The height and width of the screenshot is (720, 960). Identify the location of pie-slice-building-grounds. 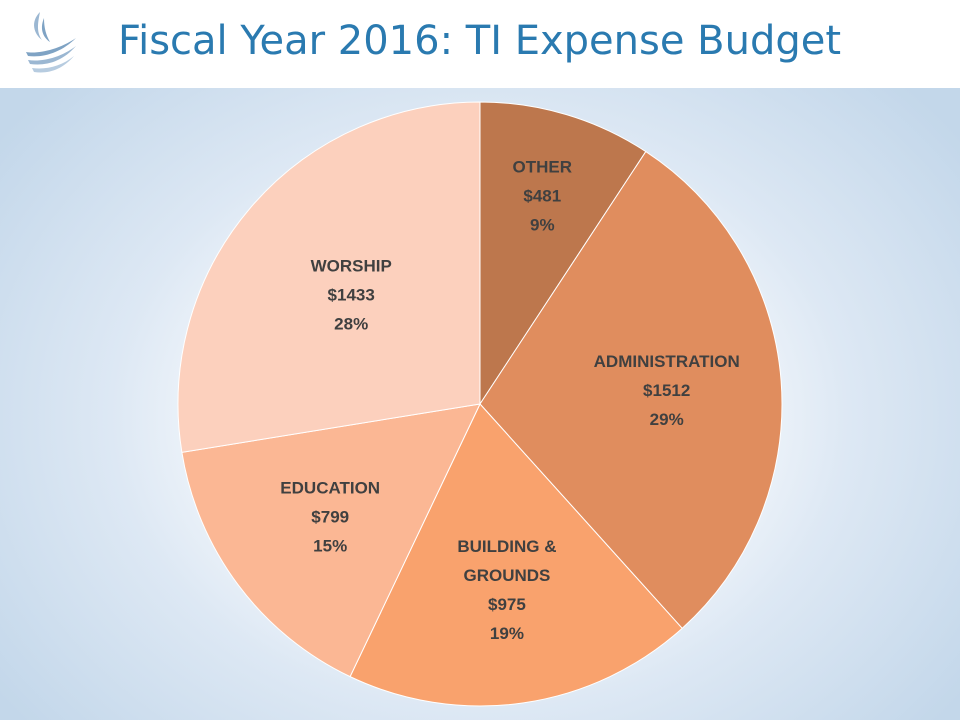
(516, 555).